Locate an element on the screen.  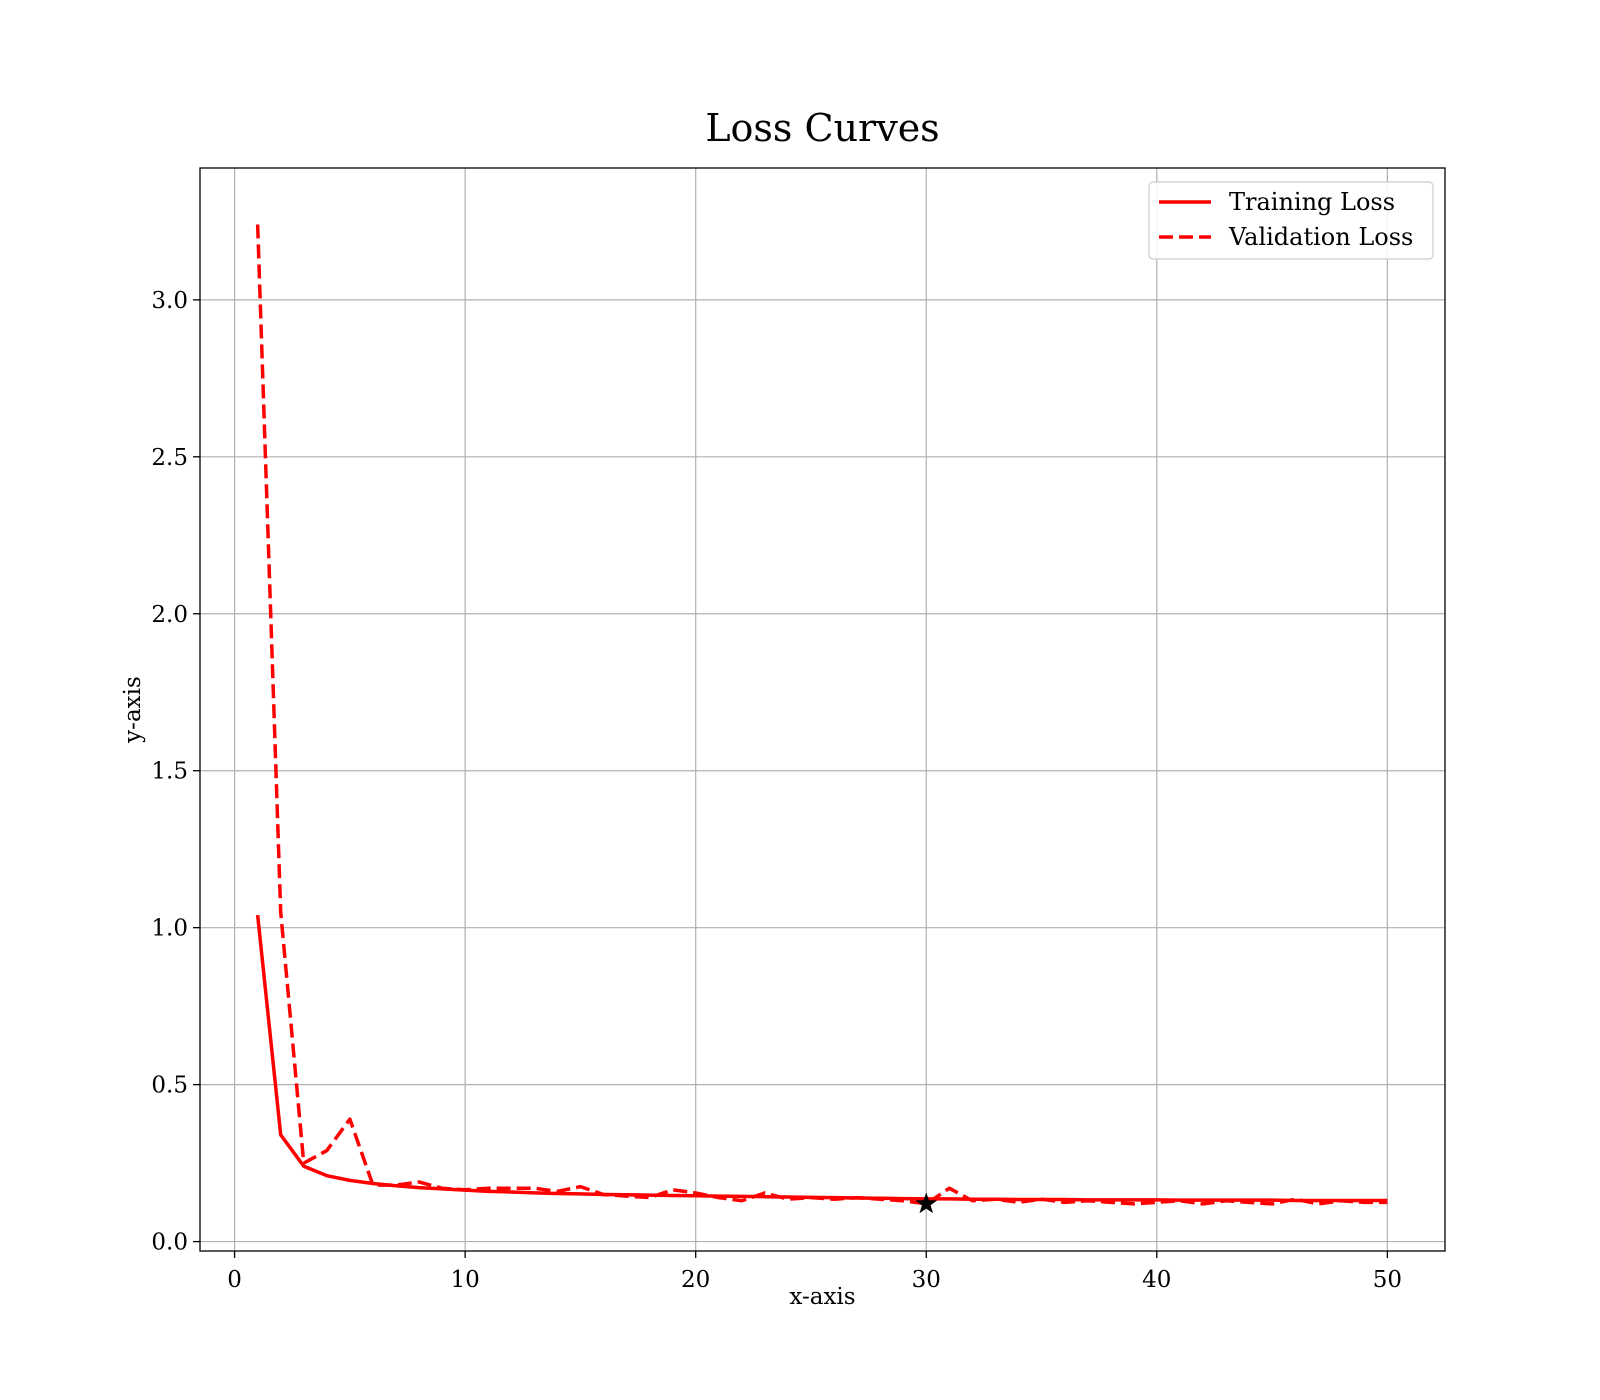
x-tick-label: 10 is located at coordinates (464, 1280).